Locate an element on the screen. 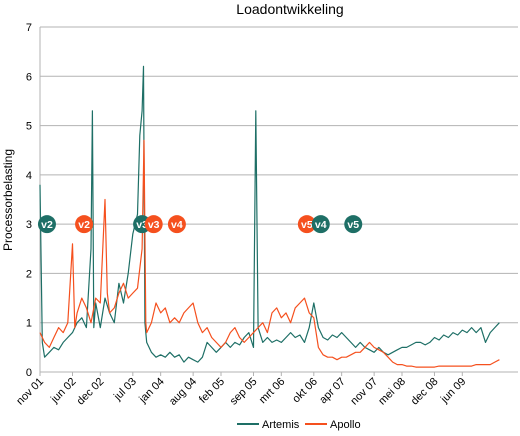 The width and height of the screenshot is (520, 436). x-tick-label: nov 01 is located at coordinates (30, 392).